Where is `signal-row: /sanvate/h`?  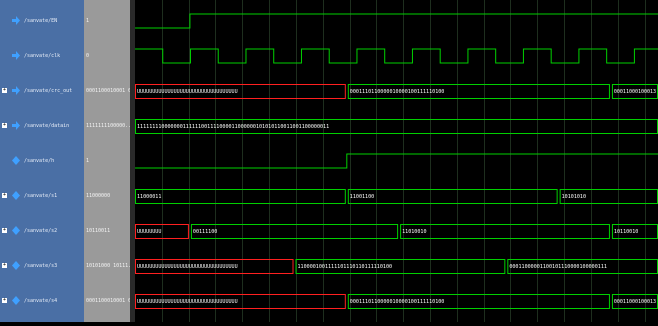 signal-row: /sanvate/h is located at coordinates (42, 161).